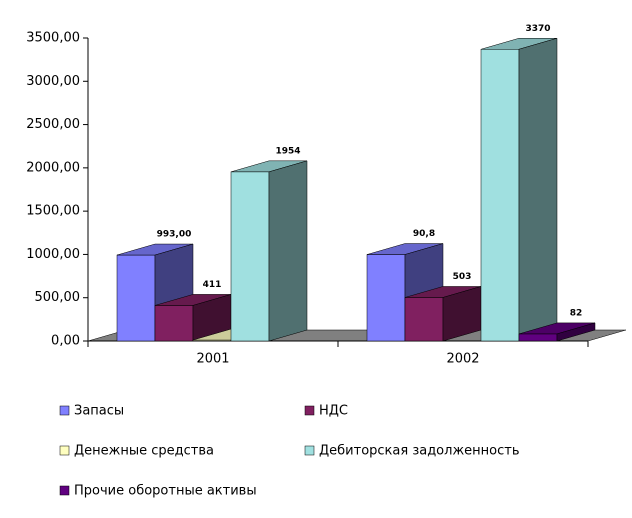  What do you see at coordinates (144, 451) in the screenshot?
I see `legend-label: Денежные средства` at bounding box center [144, 451].